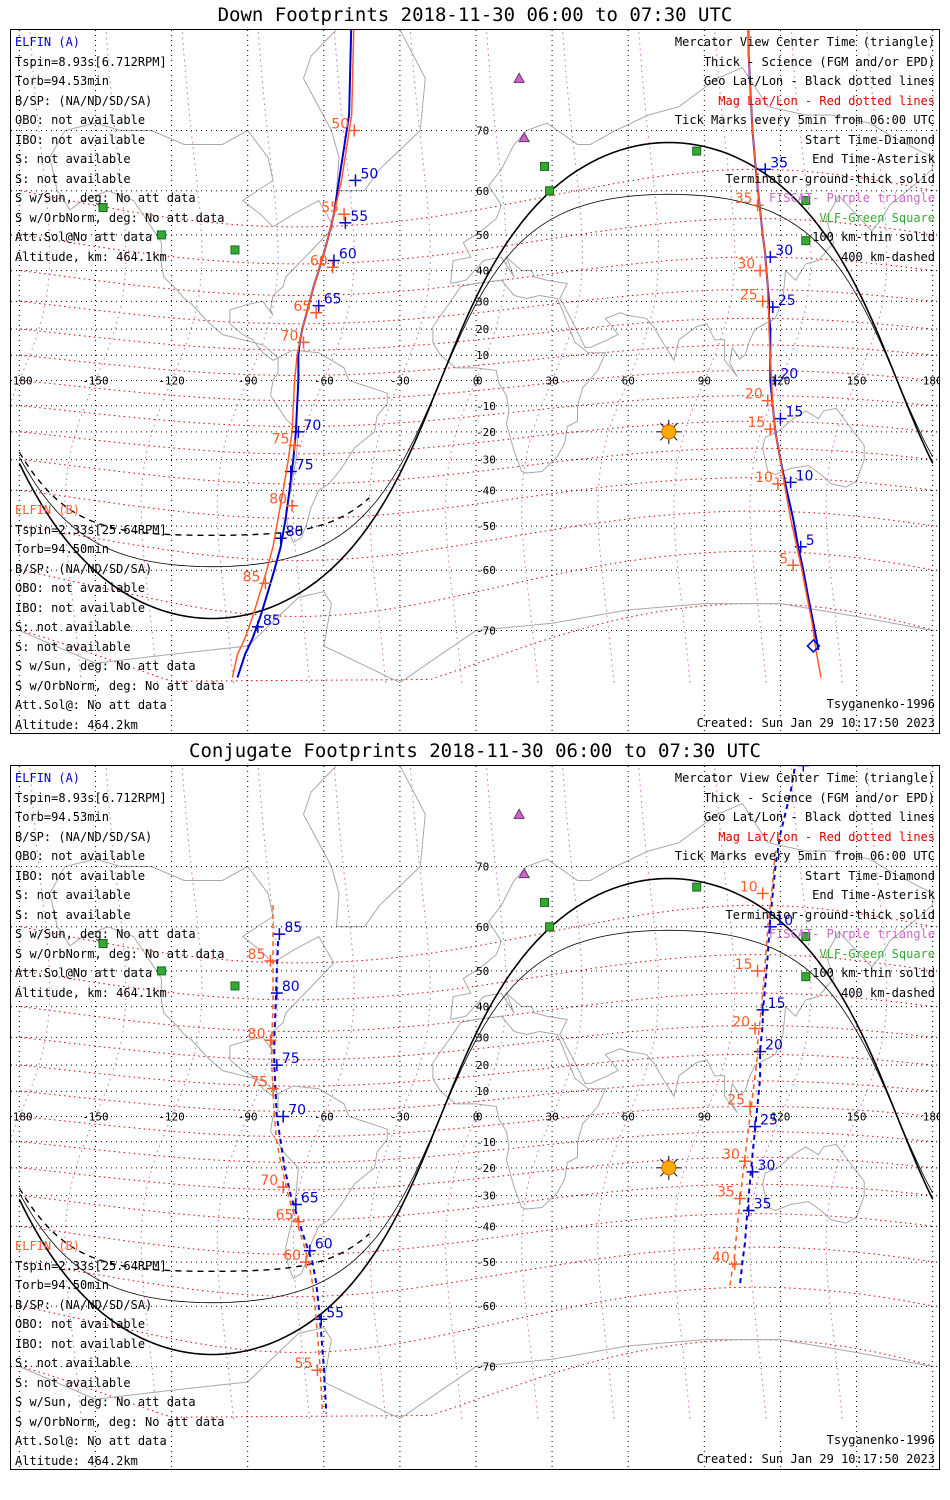 The width and height of the screenshot is (950, 1500). I want to click on elfin-b-bsp: B/SP: (NA/ND/SD/SA), so click(84, 568).